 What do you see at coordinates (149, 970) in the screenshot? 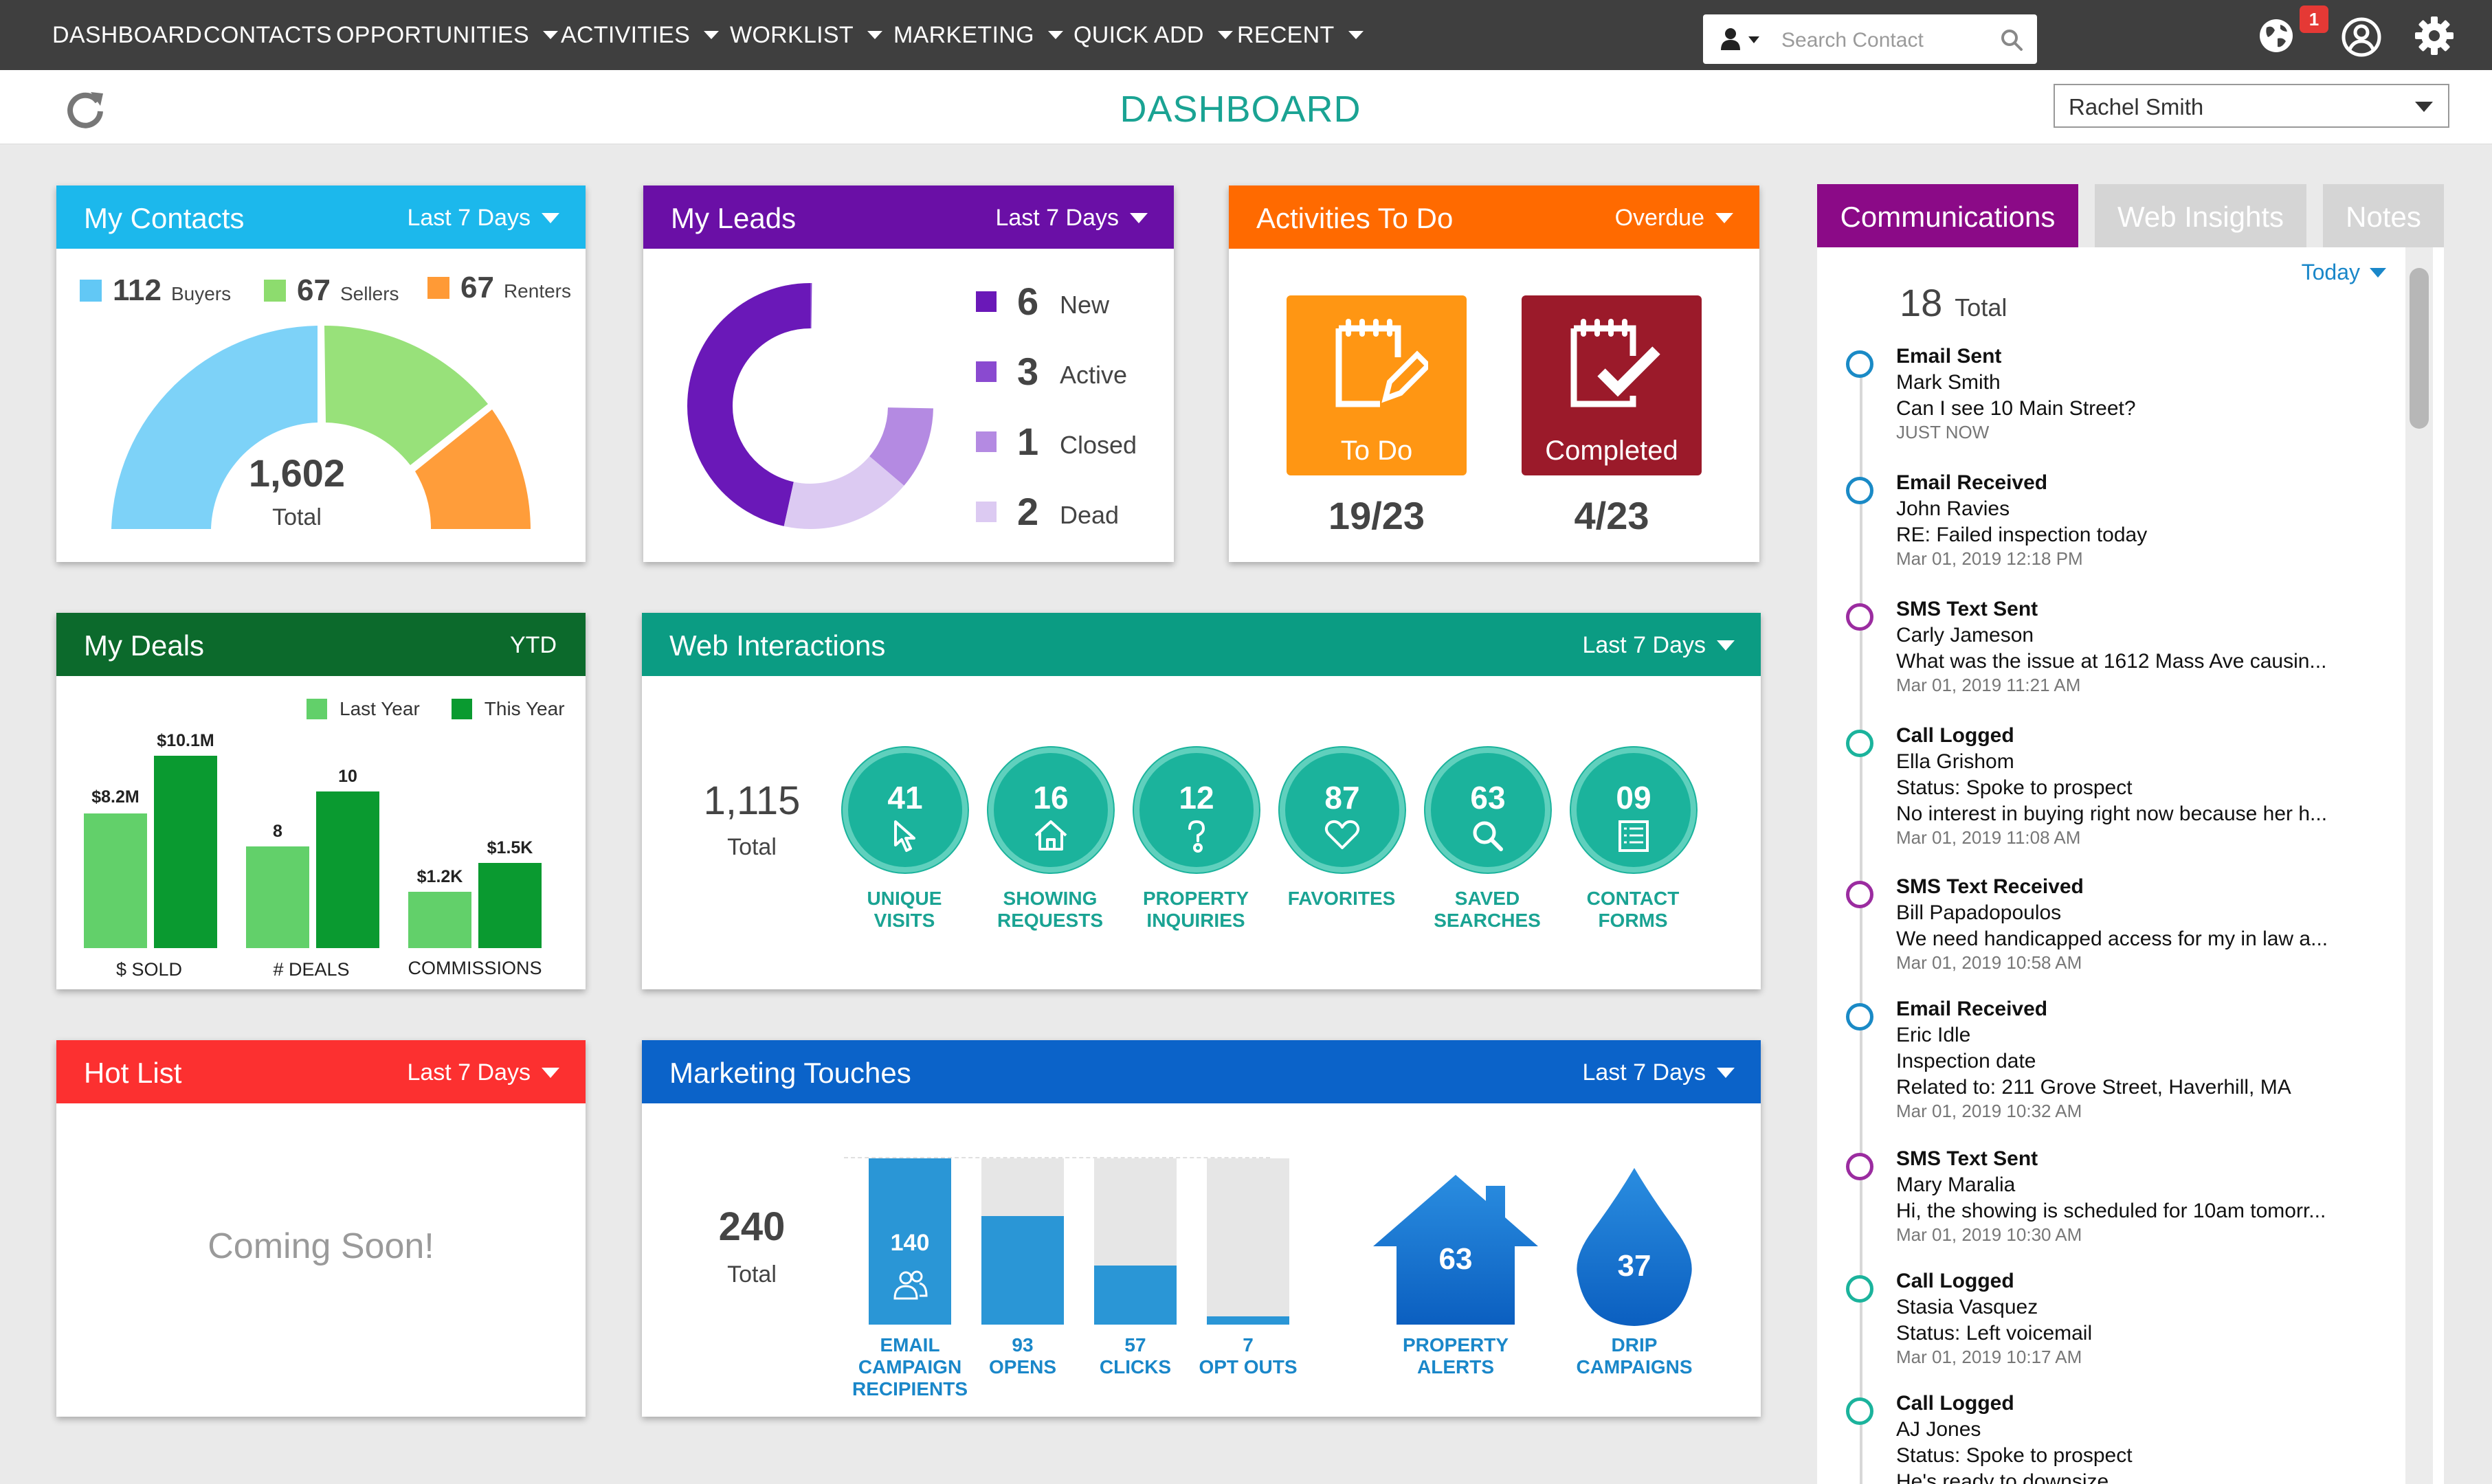
I see `bar-group-label: $ SOLD` at bounding box center [149, 970].